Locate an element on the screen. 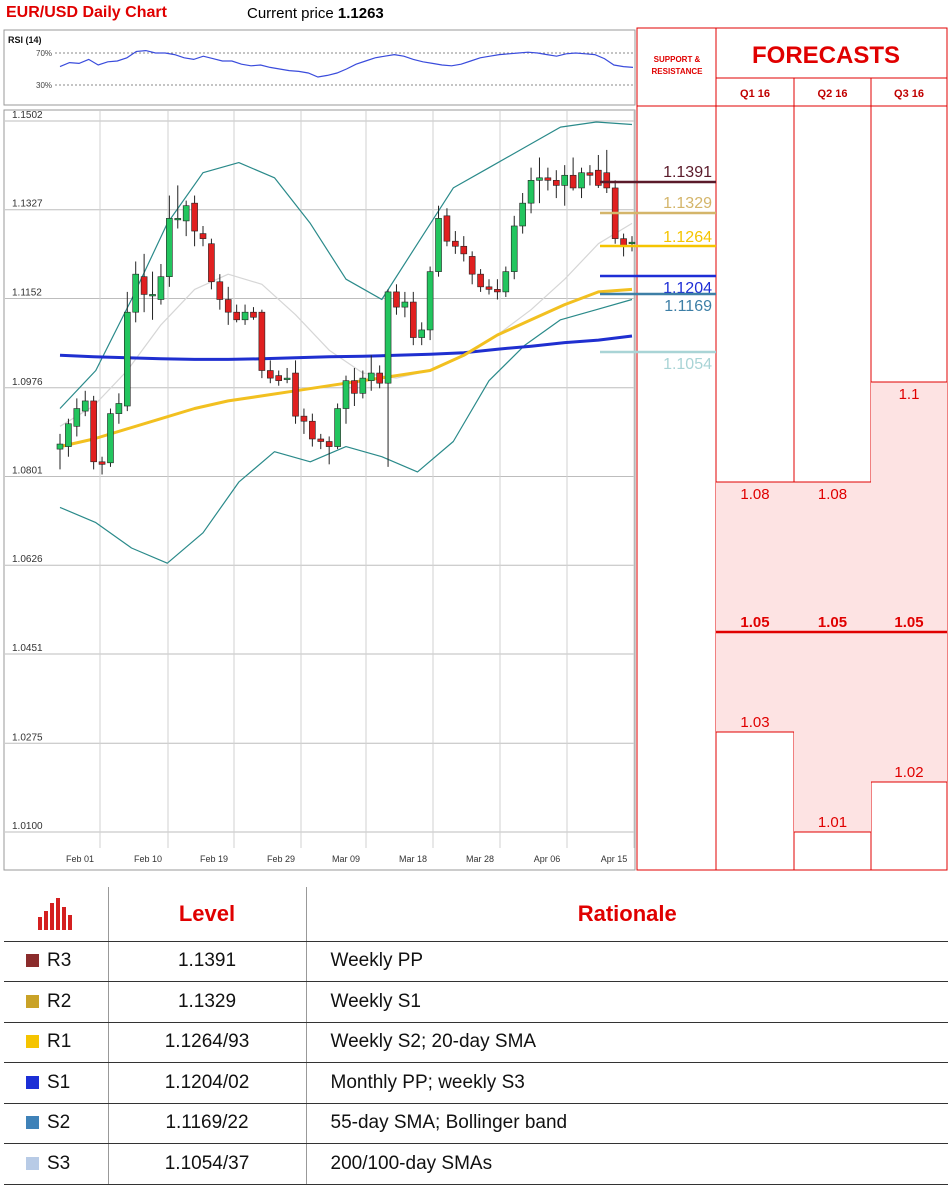 The height and width of the screenshot is (1186, 952). x-tick-label: Mar 28 is located at coordinates (480, 859).